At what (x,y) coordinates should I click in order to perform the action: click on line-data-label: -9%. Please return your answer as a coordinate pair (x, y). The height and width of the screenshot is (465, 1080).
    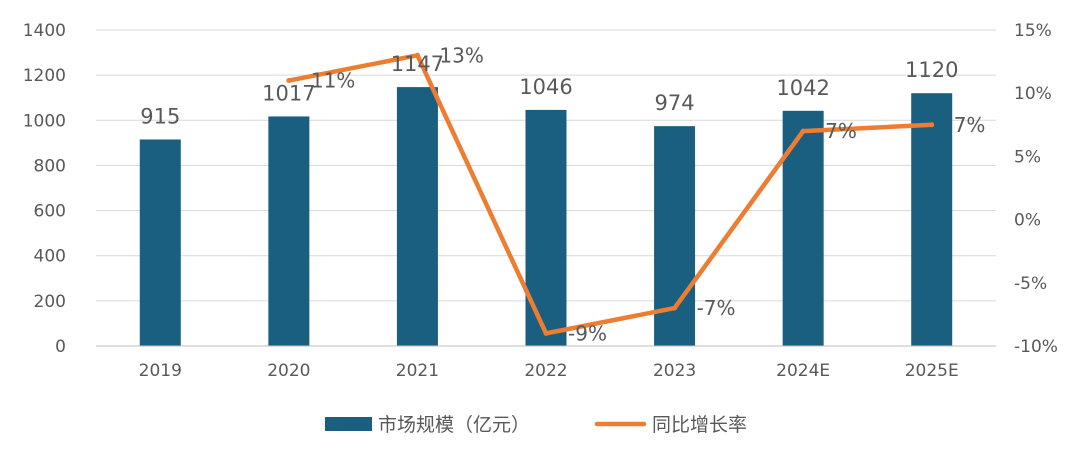
    Looking at the image, I should click on (587, 333).